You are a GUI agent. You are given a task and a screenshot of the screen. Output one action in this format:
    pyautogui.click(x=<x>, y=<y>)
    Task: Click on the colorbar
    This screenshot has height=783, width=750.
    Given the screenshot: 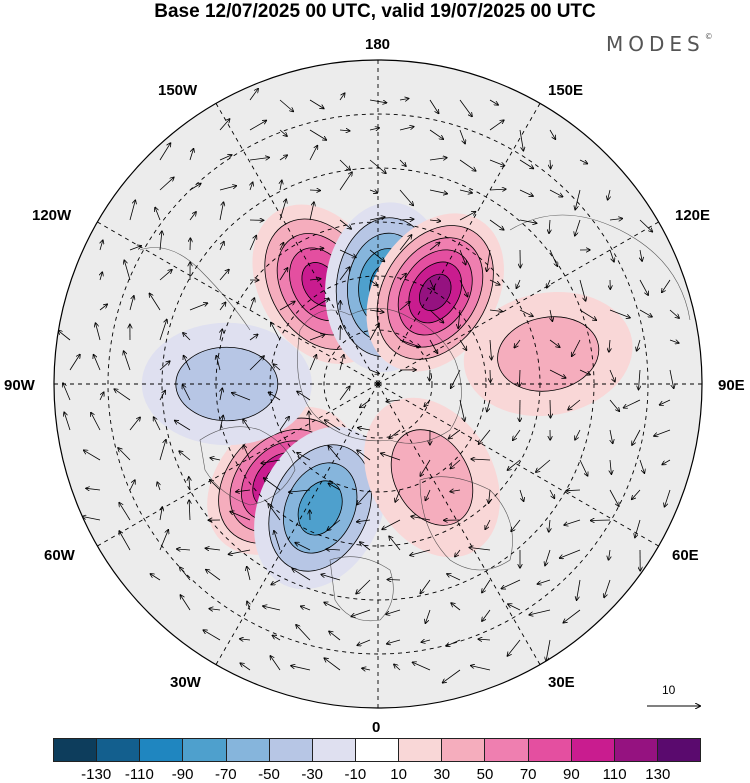 What is the action you would take?
    pyautogui.click(x=377, y=750)
    